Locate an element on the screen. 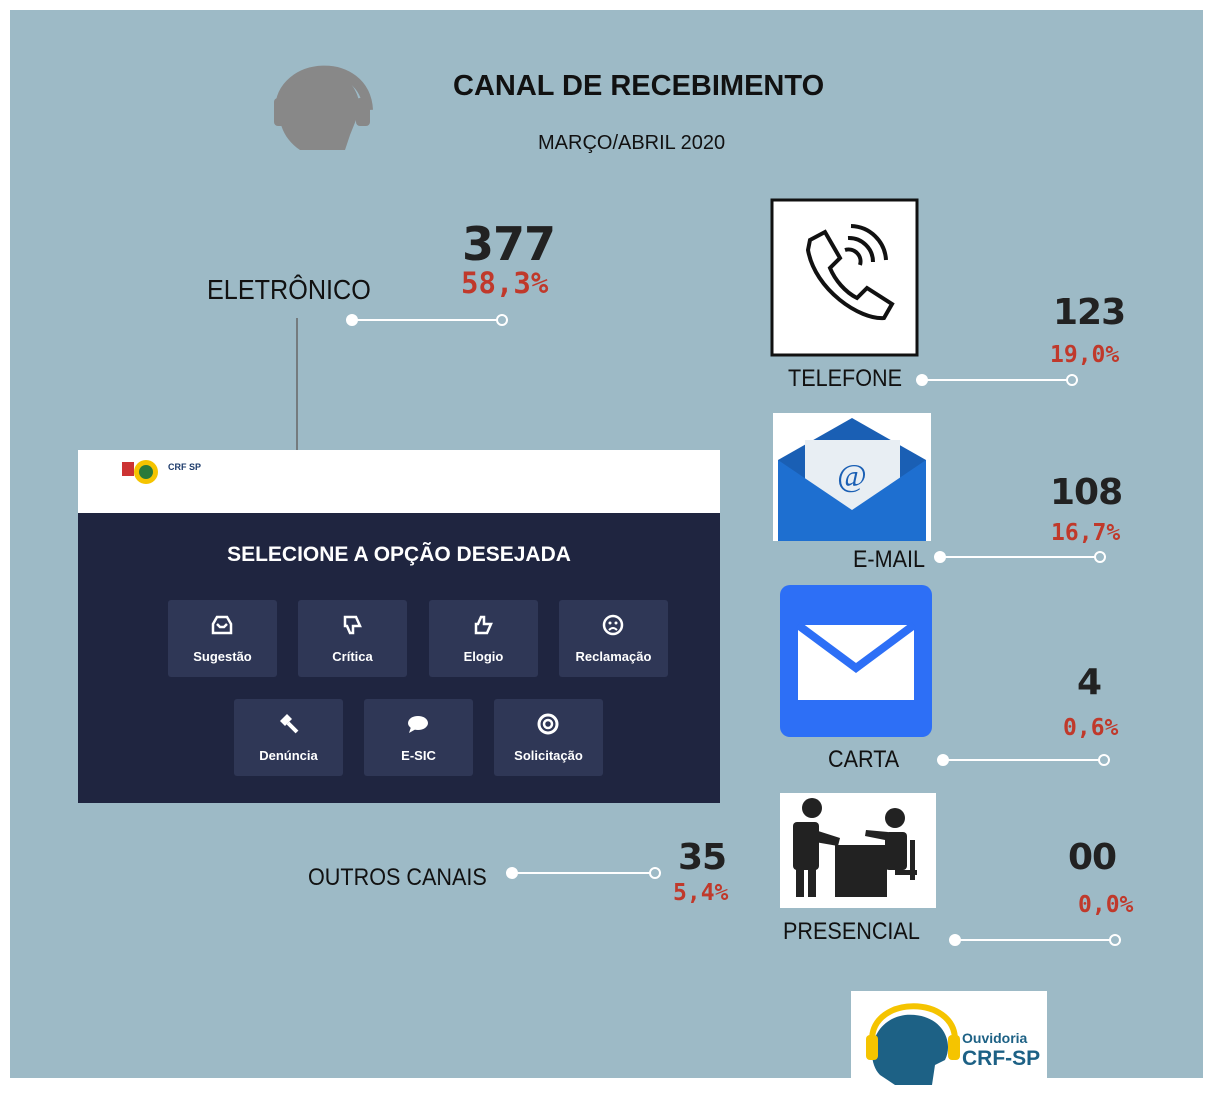 This screenshot has width=1208, height=1106. portal-header: CRF SP is located at coordinates (399, 481).